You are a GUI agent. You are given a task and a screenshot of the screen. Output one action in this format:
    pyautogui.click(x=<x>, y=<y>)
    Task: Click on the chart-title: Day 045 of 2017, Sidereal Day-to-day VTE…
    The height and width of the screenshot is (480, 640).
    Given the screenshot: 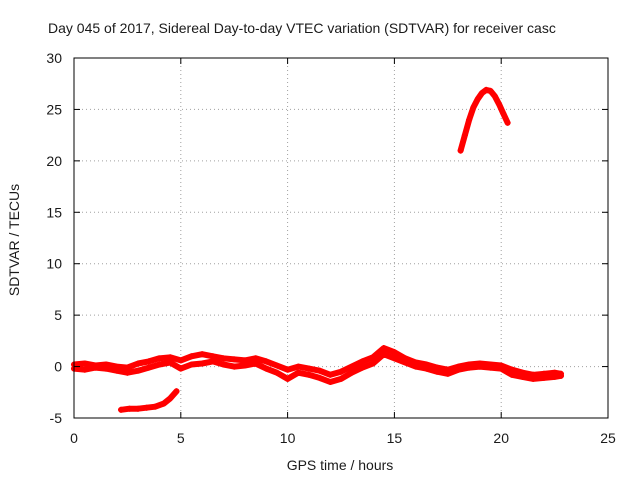 What is the action you would take?
    pyautogui.click(x=302, y=28)
    